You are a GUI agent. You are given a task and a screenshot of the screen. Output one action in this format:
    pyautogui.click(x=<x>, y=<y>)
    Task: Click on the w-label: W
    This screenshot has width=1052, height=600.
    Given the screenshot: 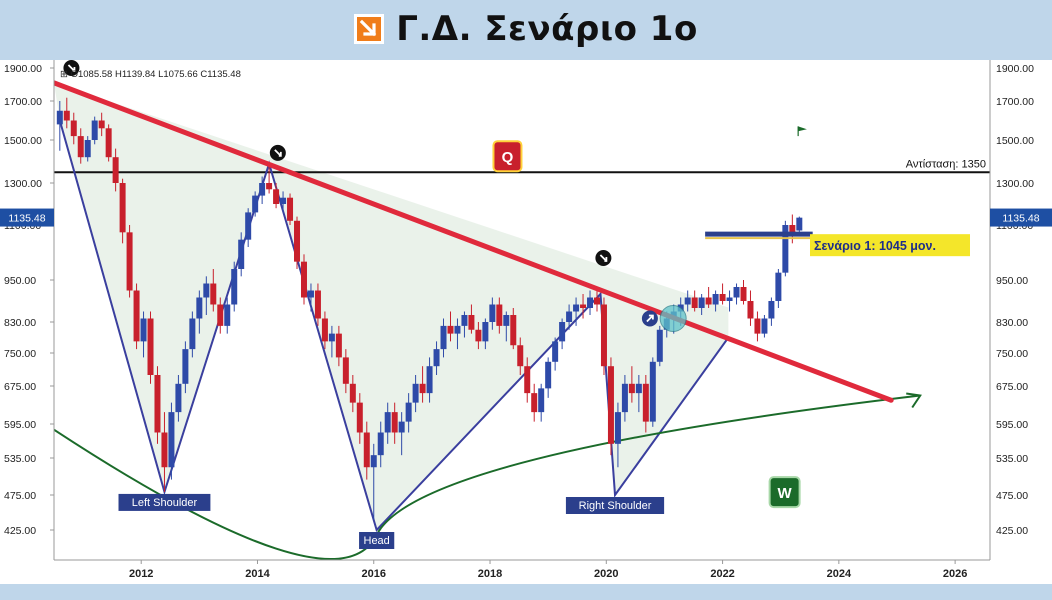 What is the action you would take?
    pyautogui.click(x=785, y=493)
    